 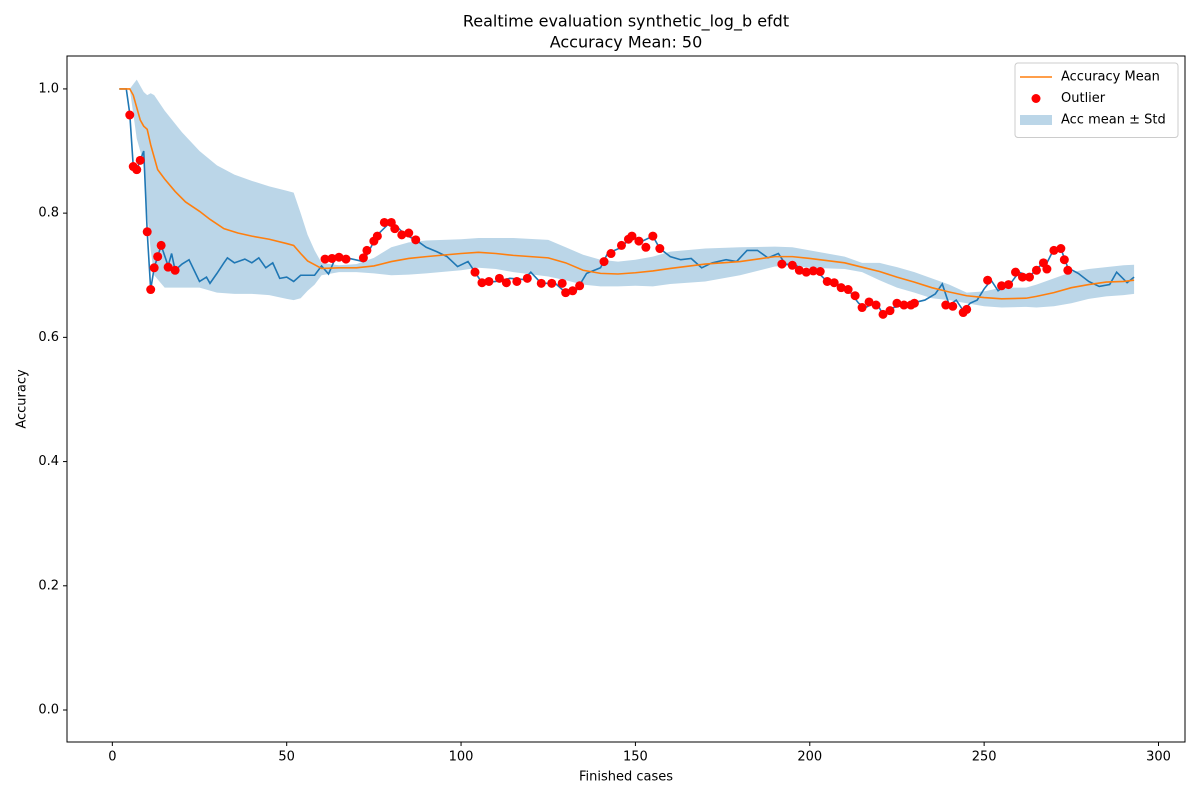 What do you see at coordinates (1158, 757) in the screenshot?
I see `x-tick-label: 300` at bounding box center [1158, 757].